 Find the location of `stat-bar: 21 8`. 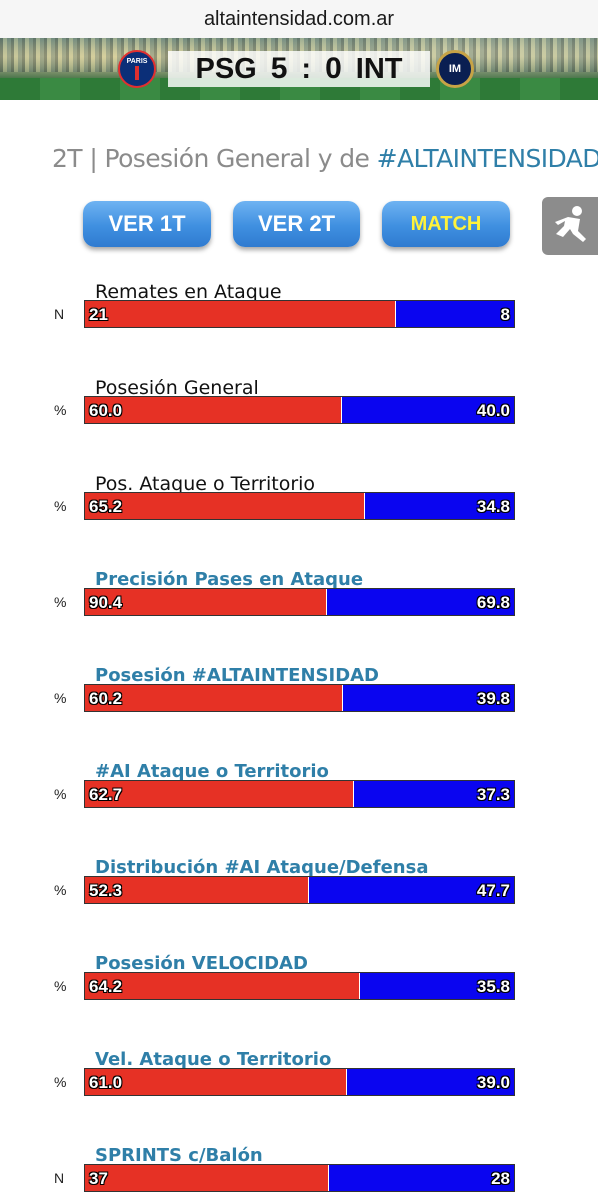

stat-bar: 21 8 is located at coordinates (299, 314).